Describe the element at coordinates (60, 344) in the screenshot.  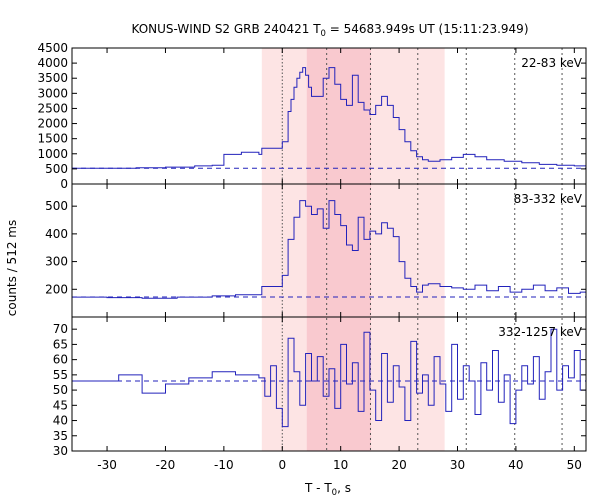
I see `y-tick-label-panel-3-7: 65` at that location.